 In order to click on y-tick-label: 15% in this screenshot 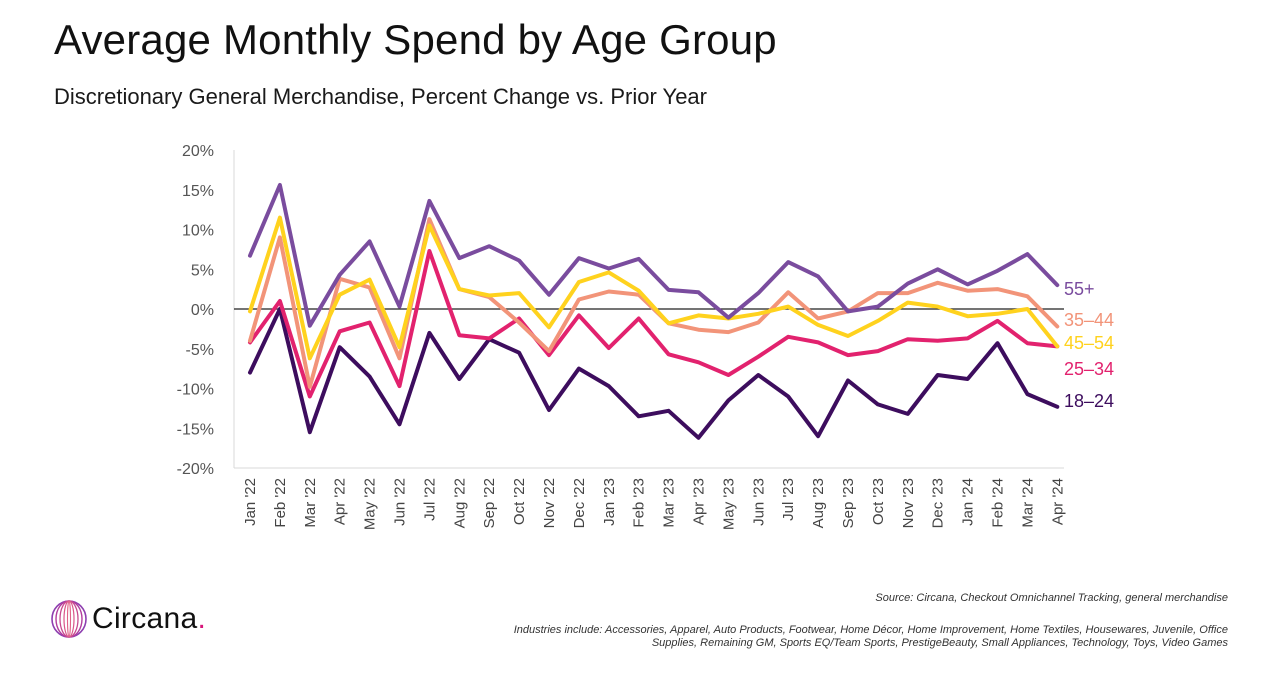, I will do `click(198, 191)`.